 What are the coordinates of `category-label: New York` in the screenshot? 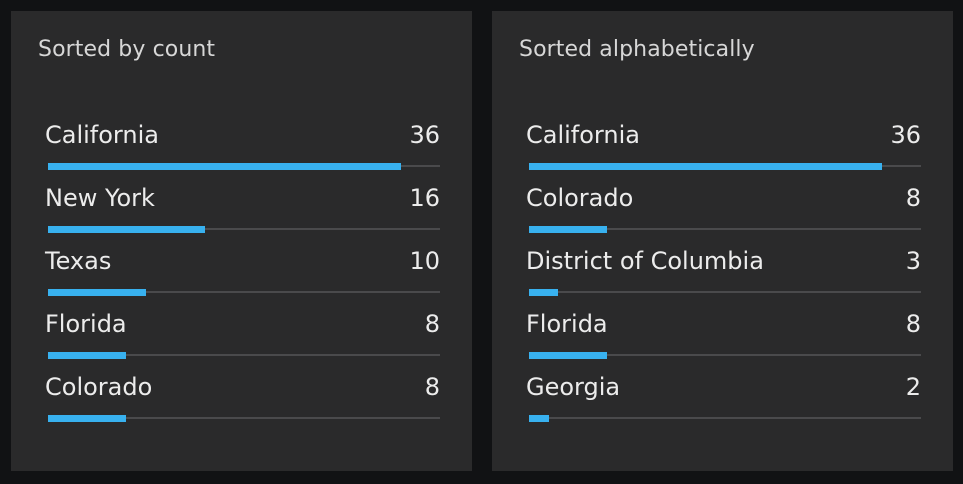 It's located at (100, 198).